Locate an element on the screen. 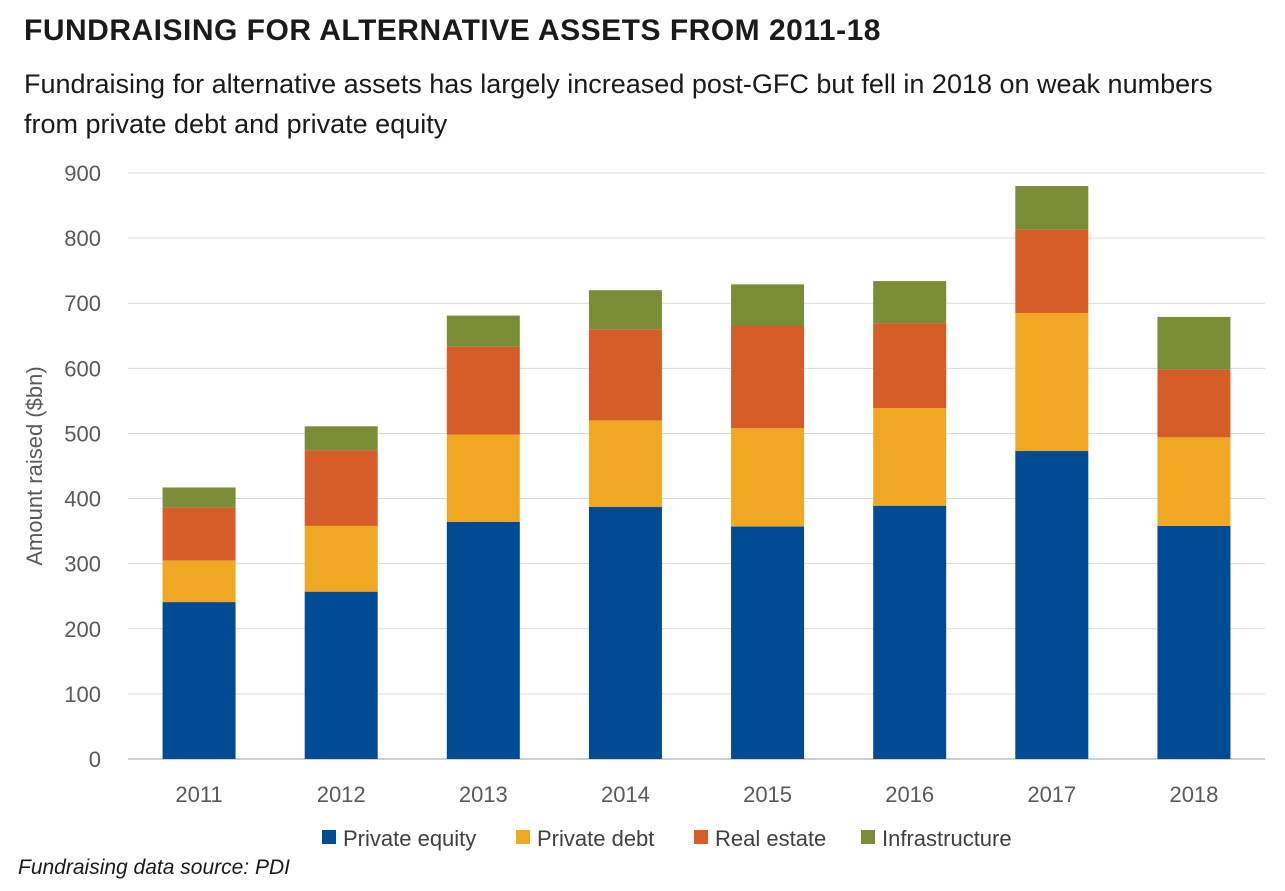 The image size is (1285, 891). bar-segment-private-debt-2011 is located at coordinates (199, 581).